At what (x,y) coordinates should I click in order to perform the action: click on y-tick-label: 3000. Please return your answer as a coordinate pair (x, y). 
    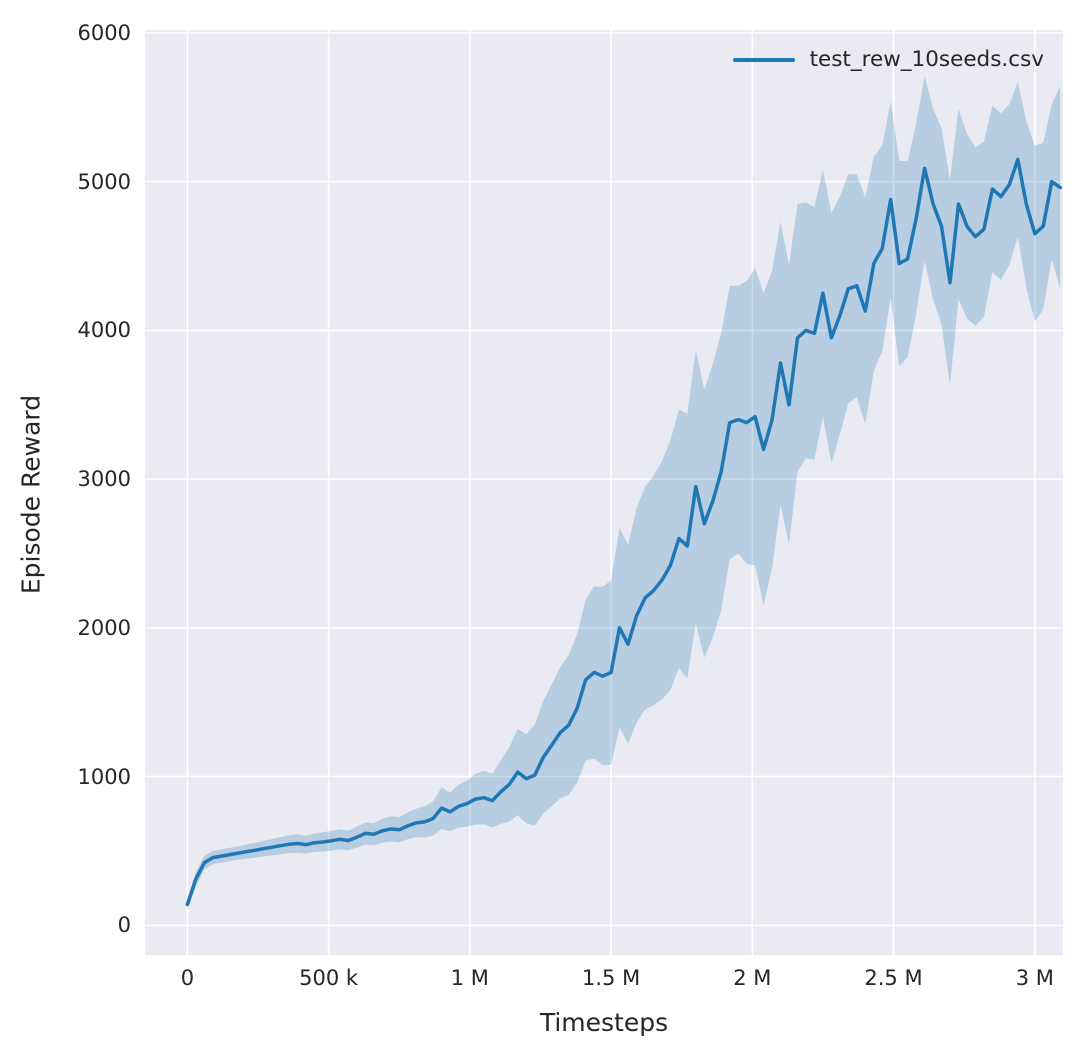
    Looking at the image, I should click on (104, 479).